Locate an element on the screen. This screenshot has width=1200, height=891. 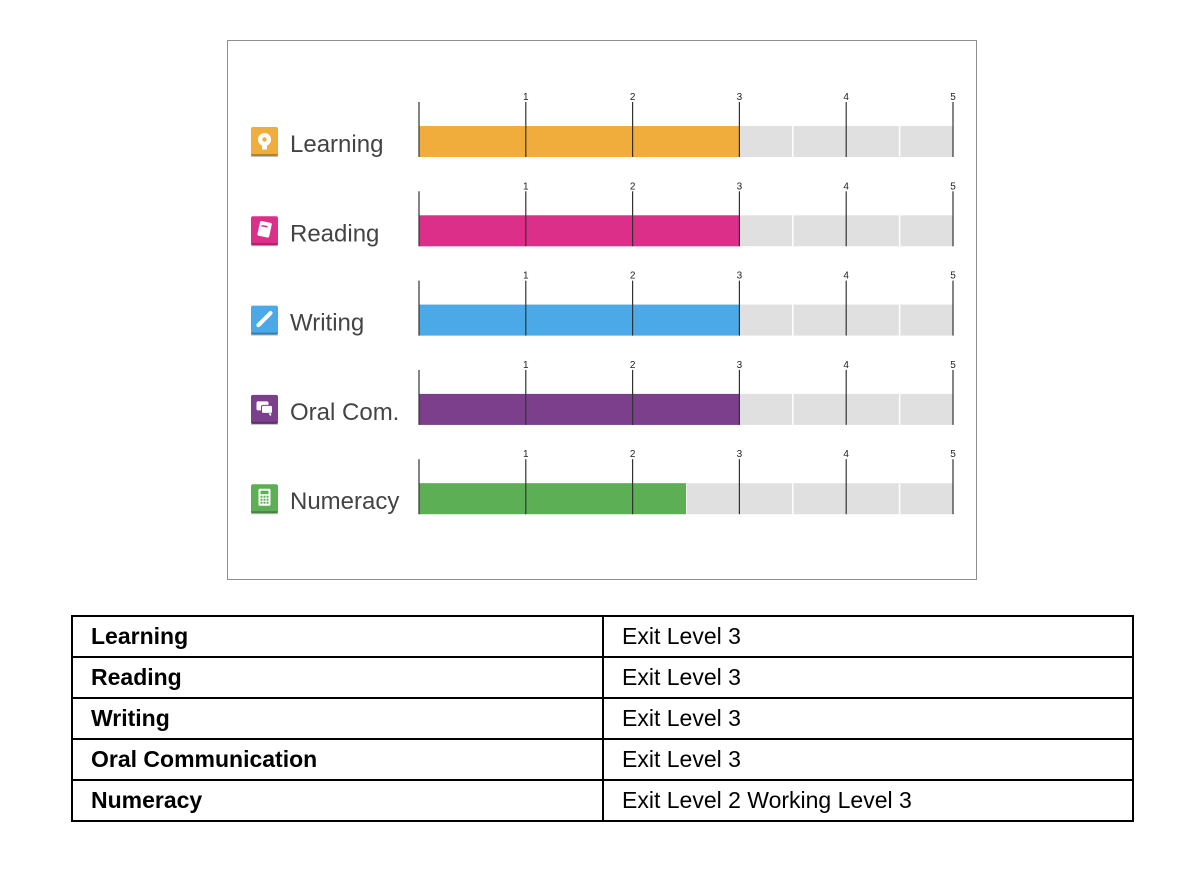
skill-name-cell: Oral Communication is located at coordinates (337, 759).